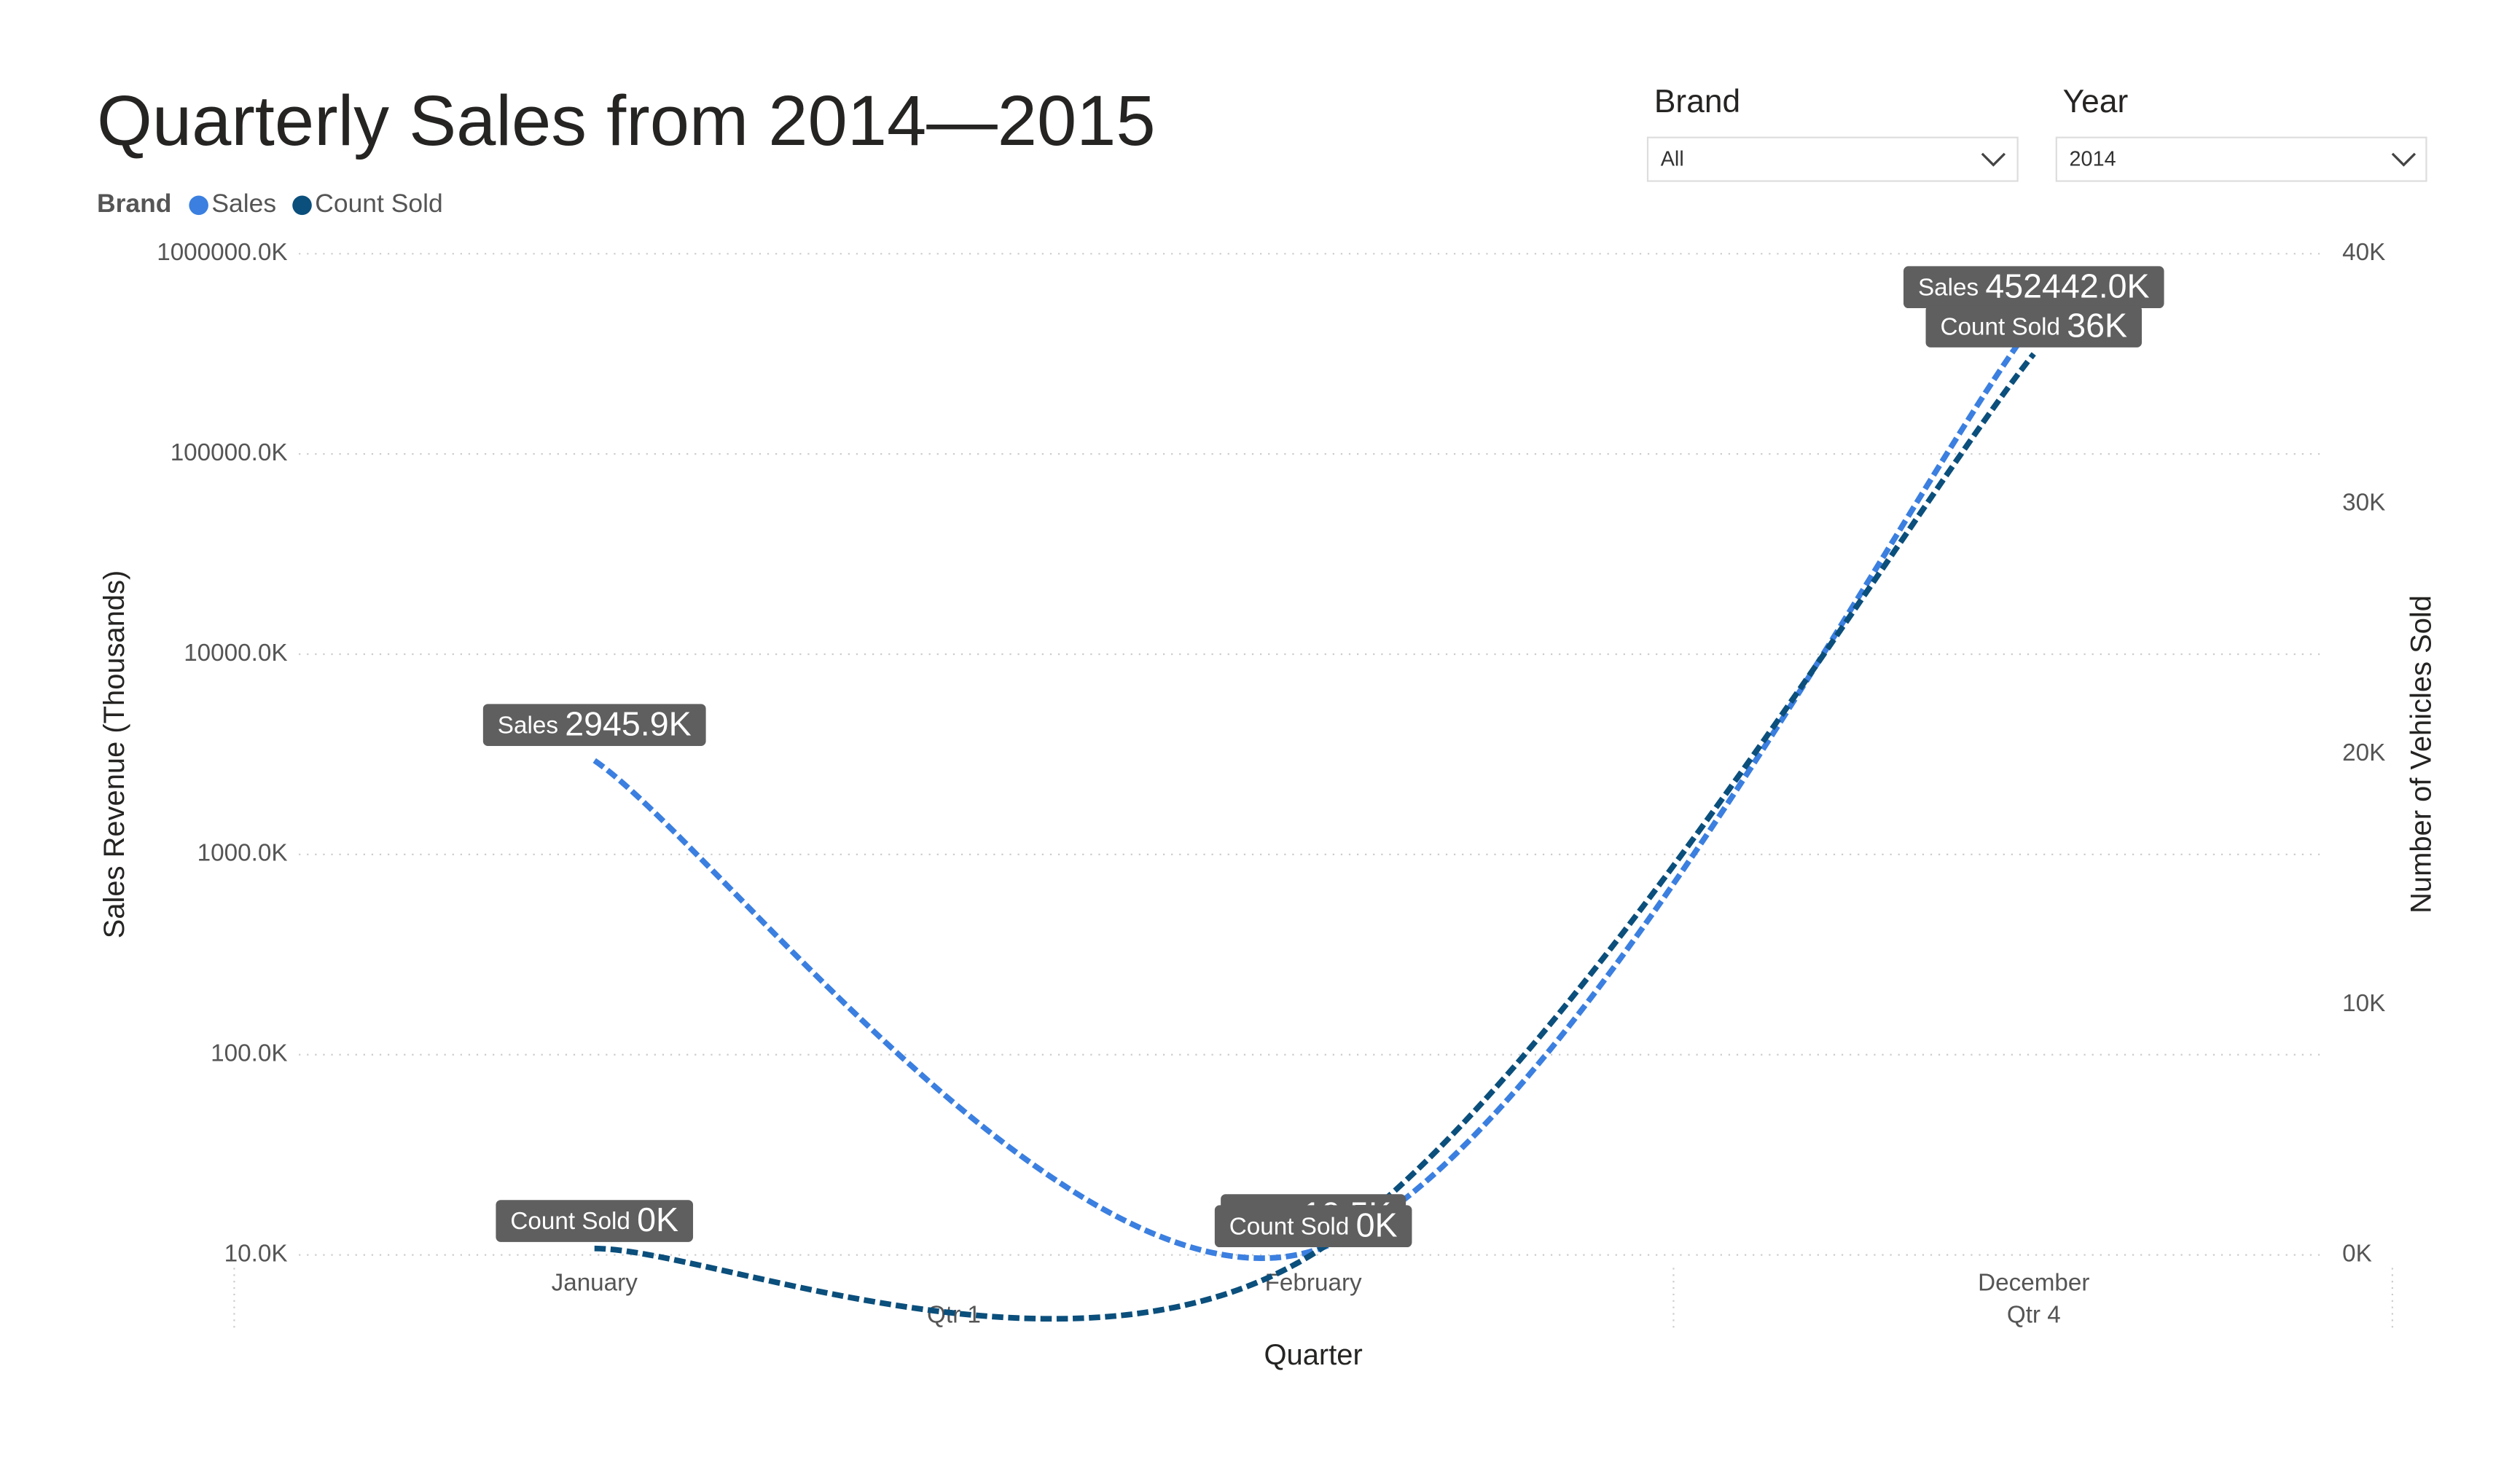  Describe the element at coordinates (2093, 159) in the screenshot. I see `slicer-value: 2014` at that location.